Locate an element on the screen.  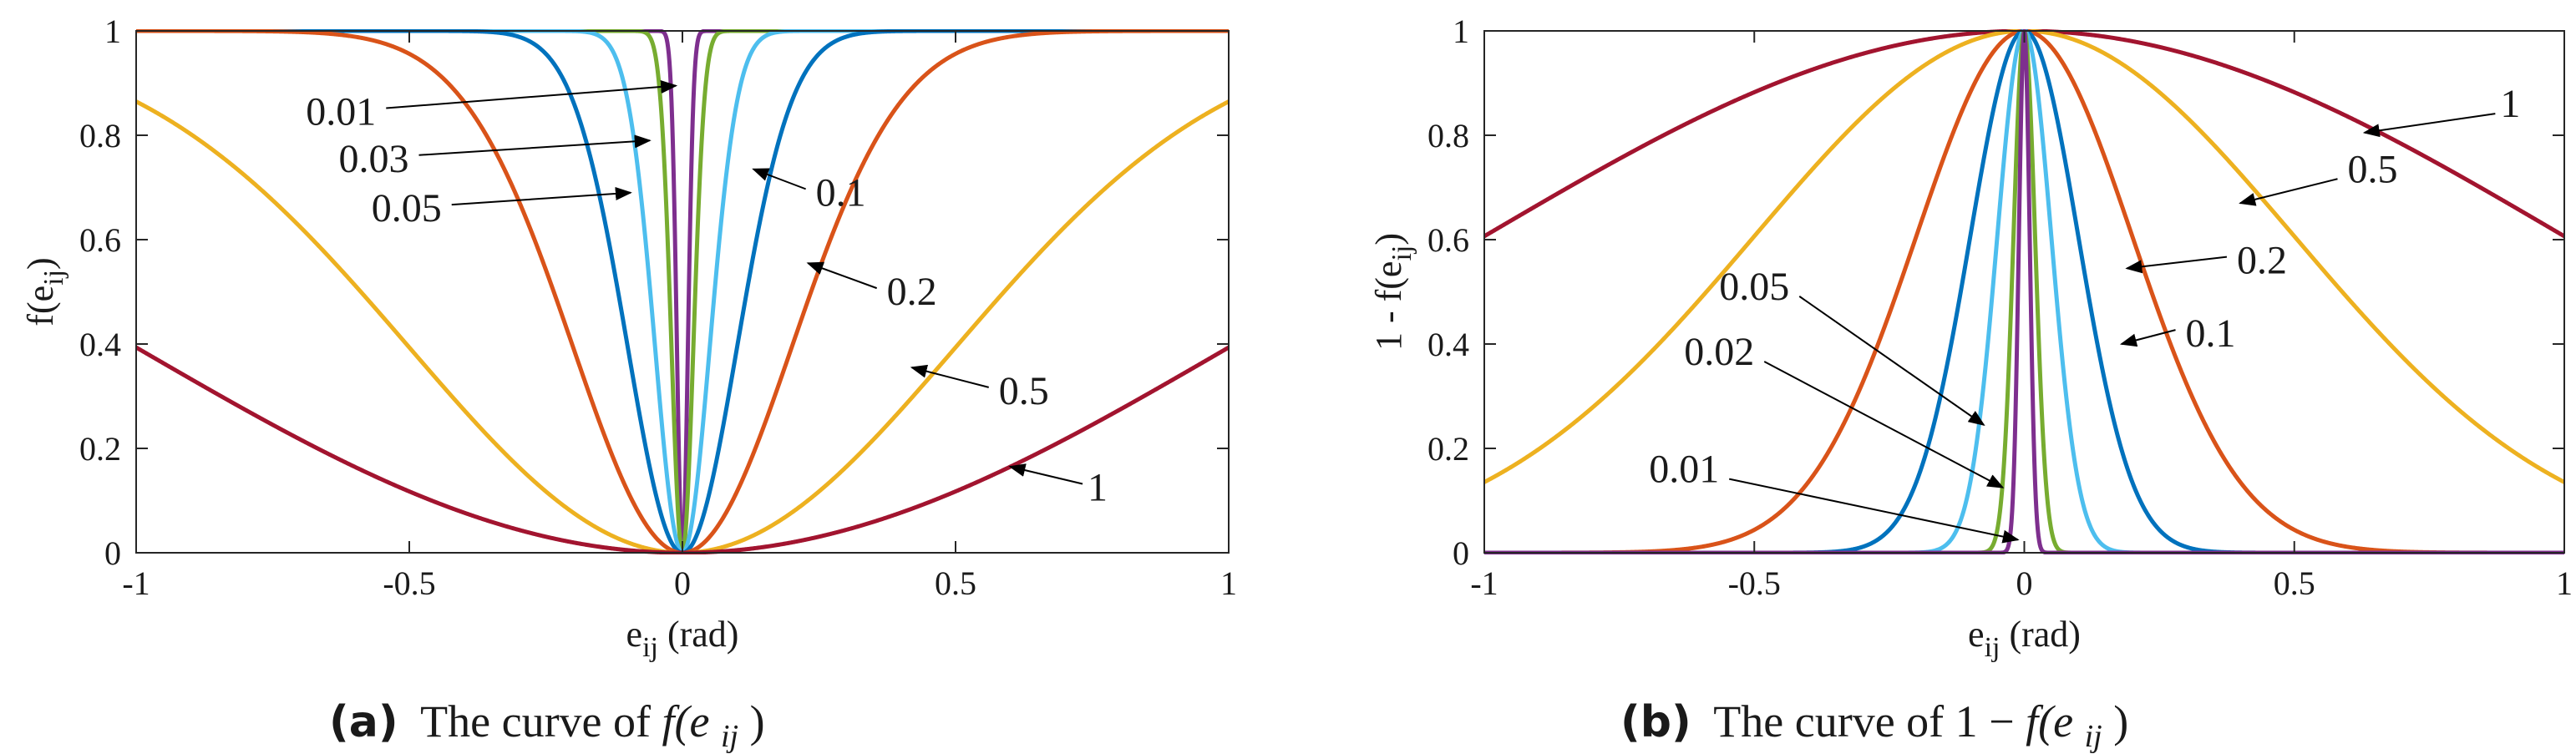
panel-a-xtick-label: -1 is located at coordinates (136, 583).